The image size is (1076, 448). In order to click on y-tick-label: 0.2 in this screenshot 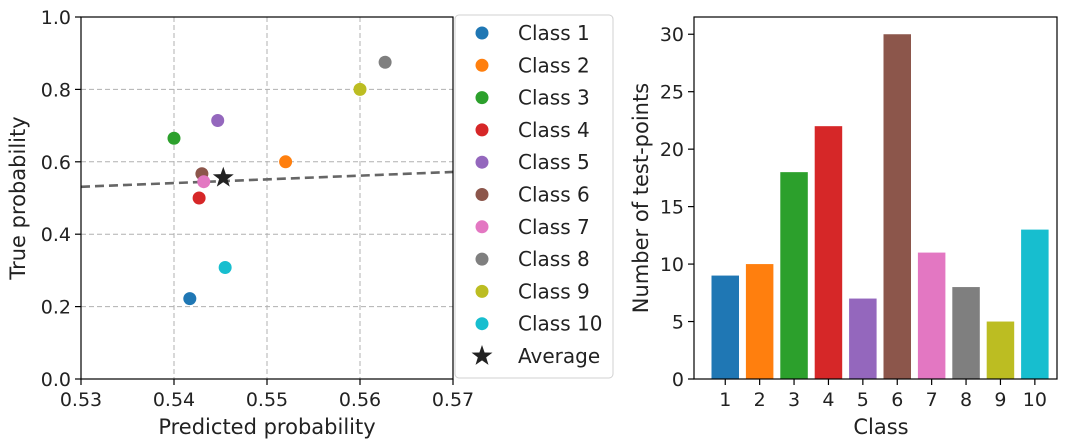, I will do `click(56, 308)`.